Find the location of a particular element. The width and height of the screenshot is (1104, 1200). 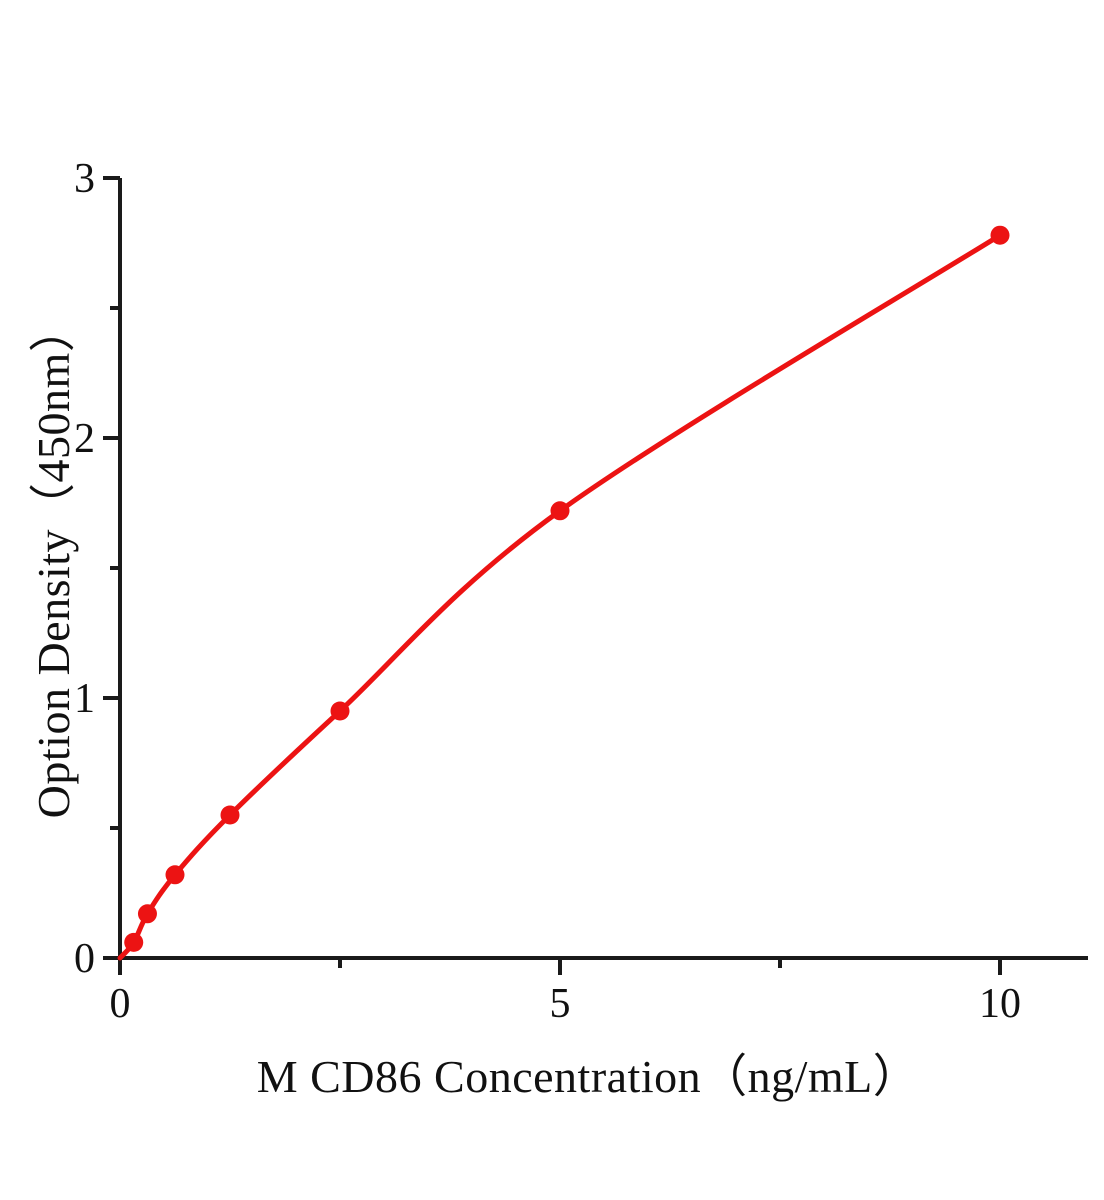

y-axis-title: Option Density（450nm） is located at coordinates (53, 562).